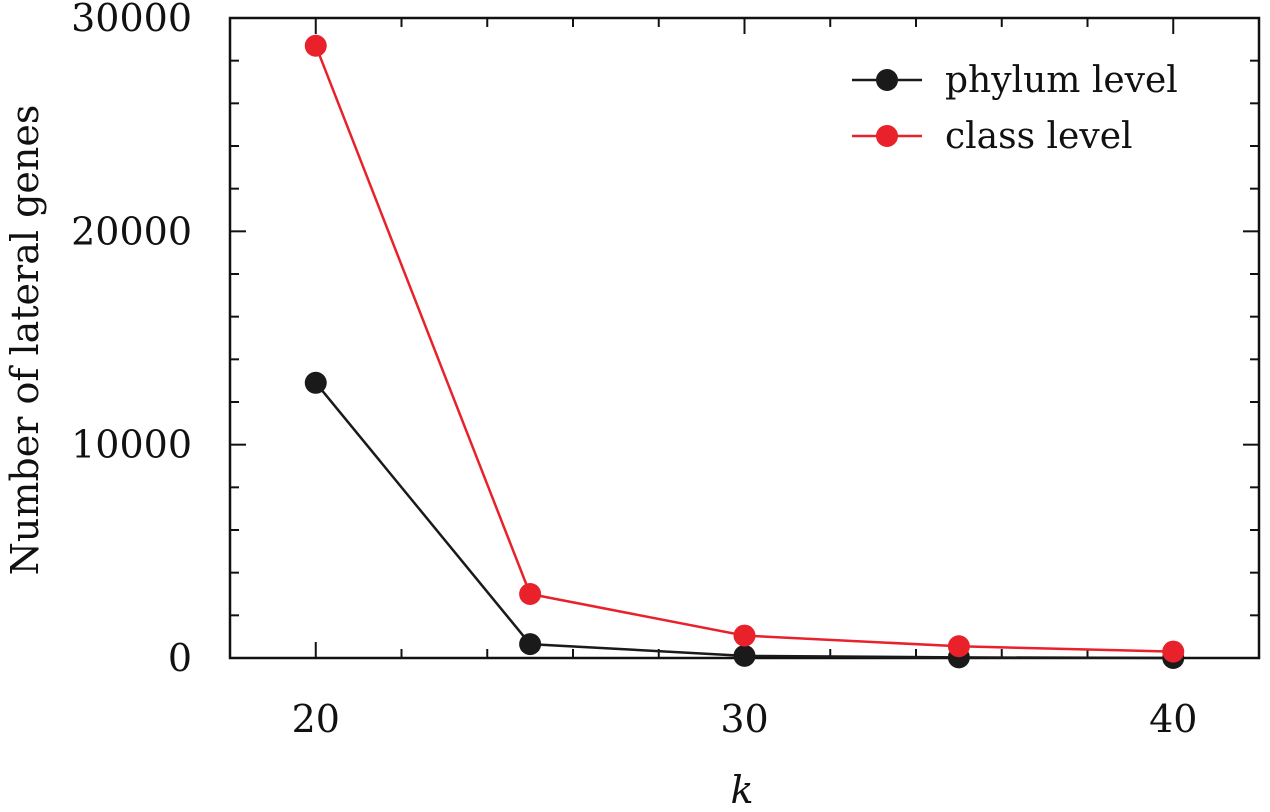  Describe the element at coordinates (131, 231) in the screenshot. I see `y-tick-label: 20000` at that location.